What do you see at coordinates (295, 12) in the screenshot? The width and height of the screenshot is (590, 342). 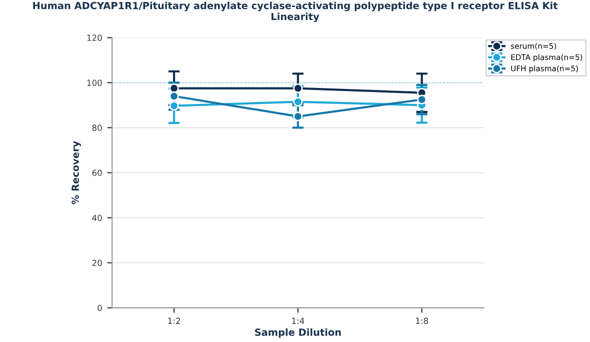 I see `chart-title: Human ADCYAP1R1/Pituitary adenylate cyclase-activating polypeptide type I receptor ELISA Kit Linearity` at bounding box center [295, 12].